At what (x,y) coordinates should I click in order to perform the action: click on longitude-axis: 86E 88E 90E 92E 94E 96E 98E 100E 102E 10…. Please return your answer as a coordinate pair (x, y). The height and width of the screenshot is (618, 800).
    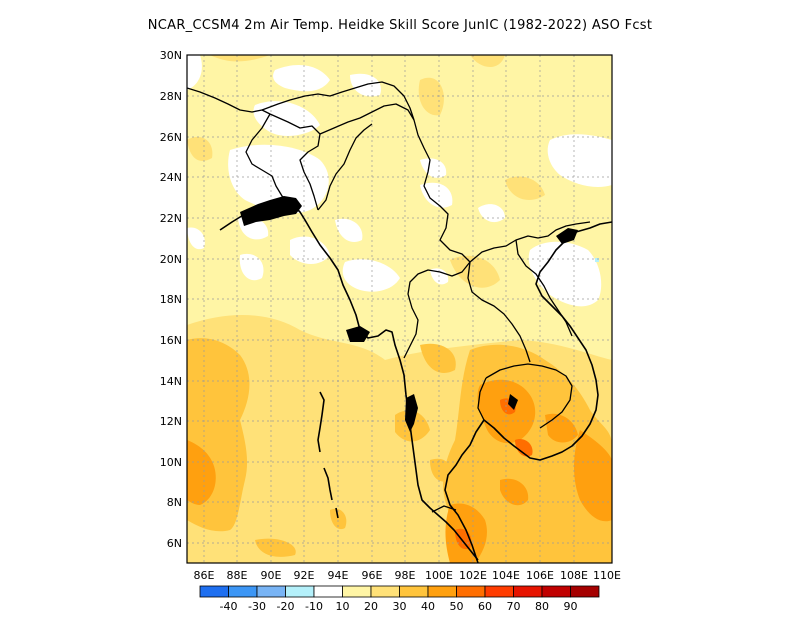
    Looking at the image, I should click on (407, 575).